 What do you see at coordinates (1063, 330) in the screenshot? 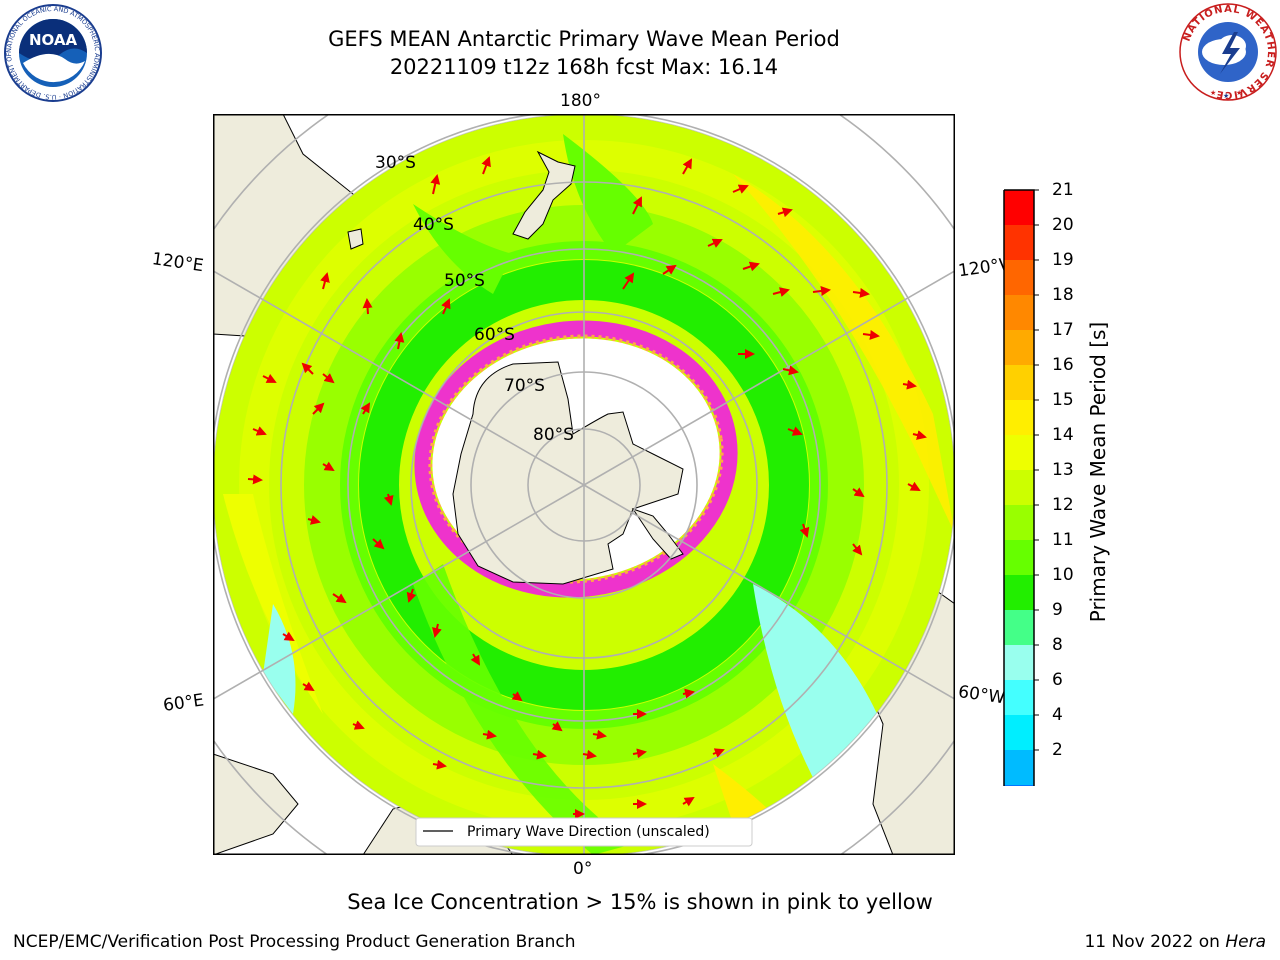
I see `colorbar-tick-label: 17` at bounding box center [1063, 330].